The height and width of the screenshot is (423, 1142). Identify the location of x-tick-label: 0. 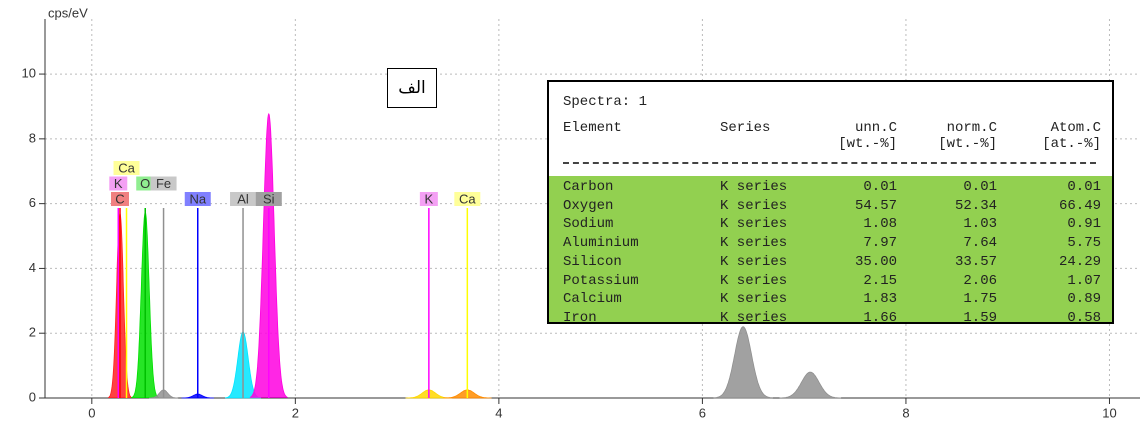
(91, 412).